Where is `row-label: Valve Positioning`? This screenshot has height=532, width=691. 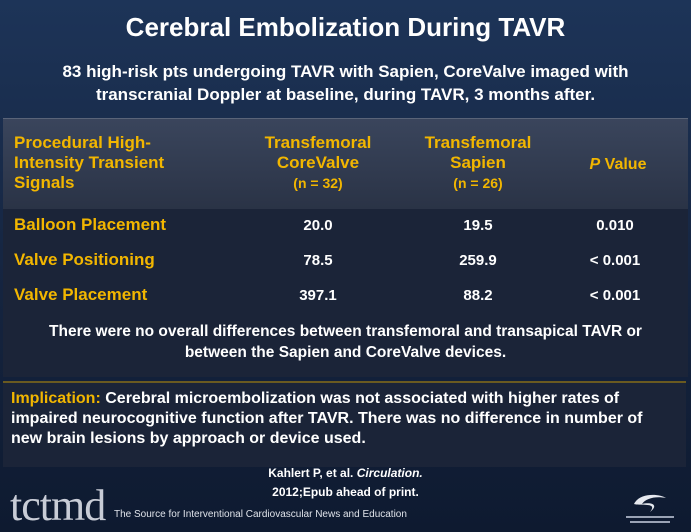
row-label: Valve Positioning is located at coordinates (84, 259).